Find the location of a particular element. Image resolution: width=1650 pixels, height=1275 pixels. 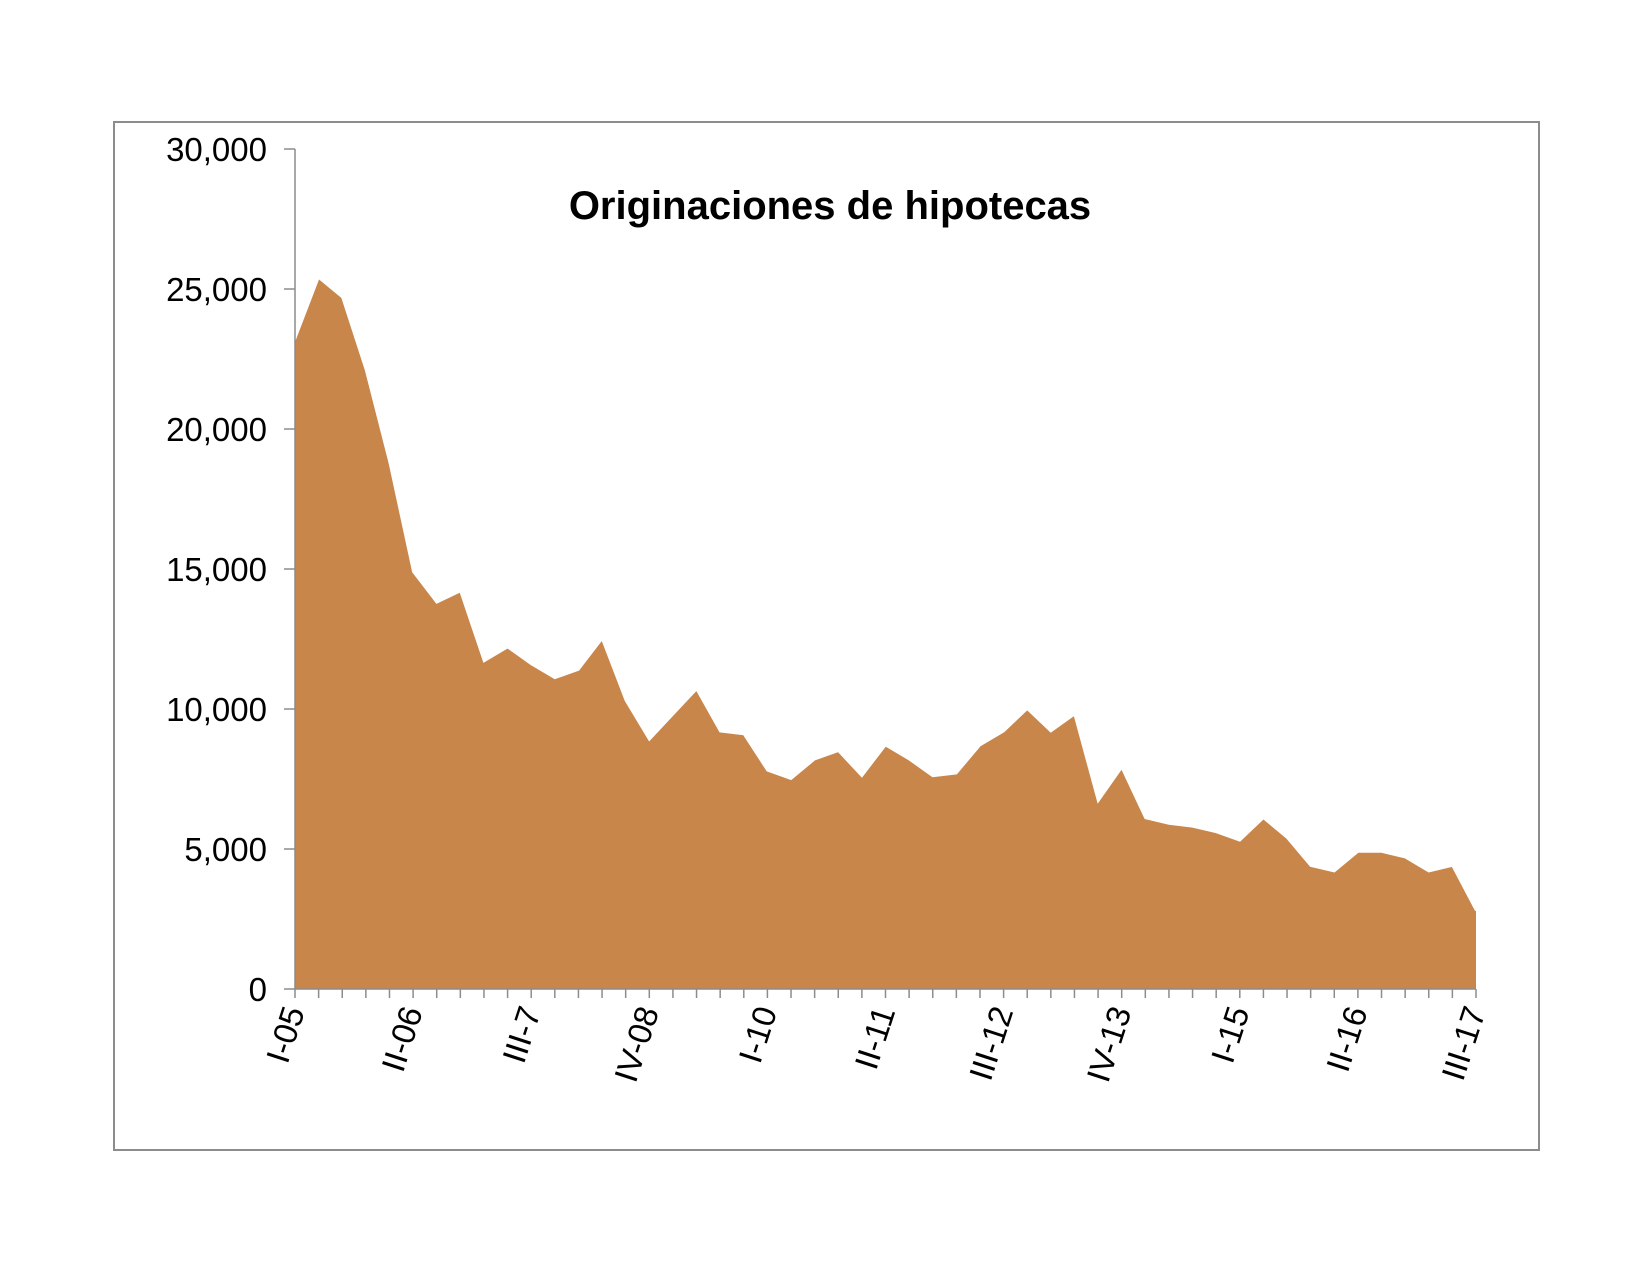

y-tick-label: 0 is located at coordinates (258, 989).